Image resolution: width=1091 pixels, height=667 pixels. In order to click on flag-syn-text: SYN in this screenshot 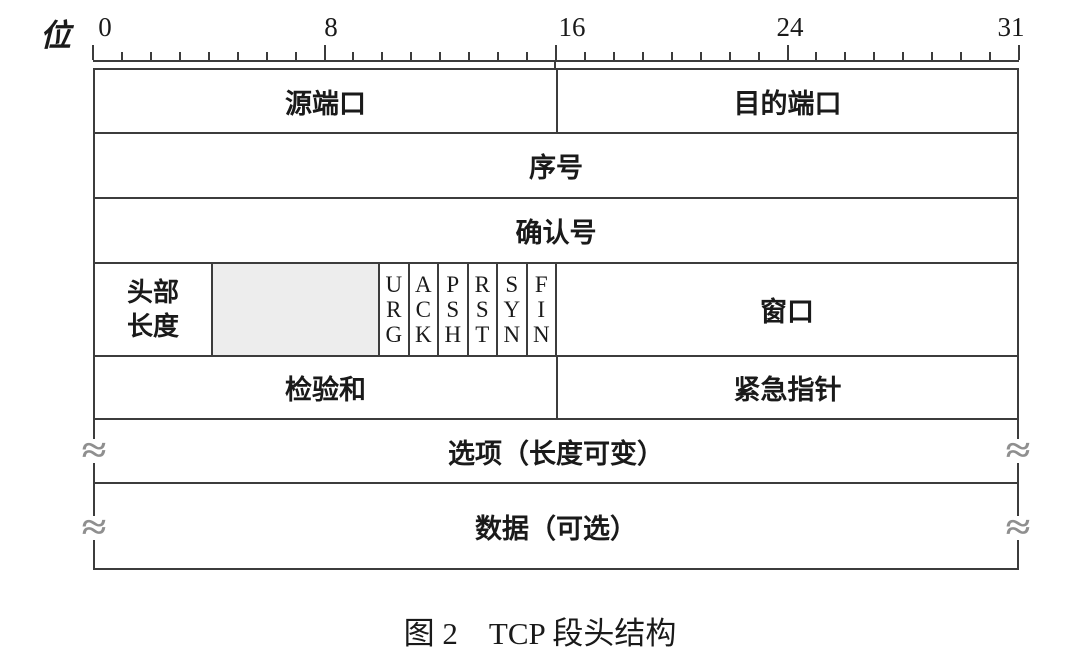, I will do `click(512, 309)`.